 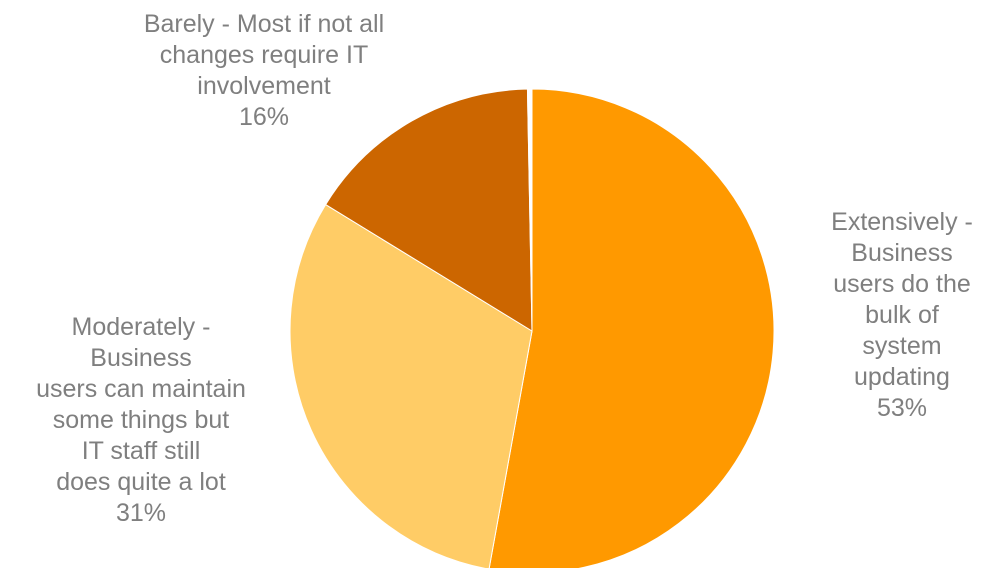 I want to click on slice-label-line: some things but, so click(x=141, y=420).